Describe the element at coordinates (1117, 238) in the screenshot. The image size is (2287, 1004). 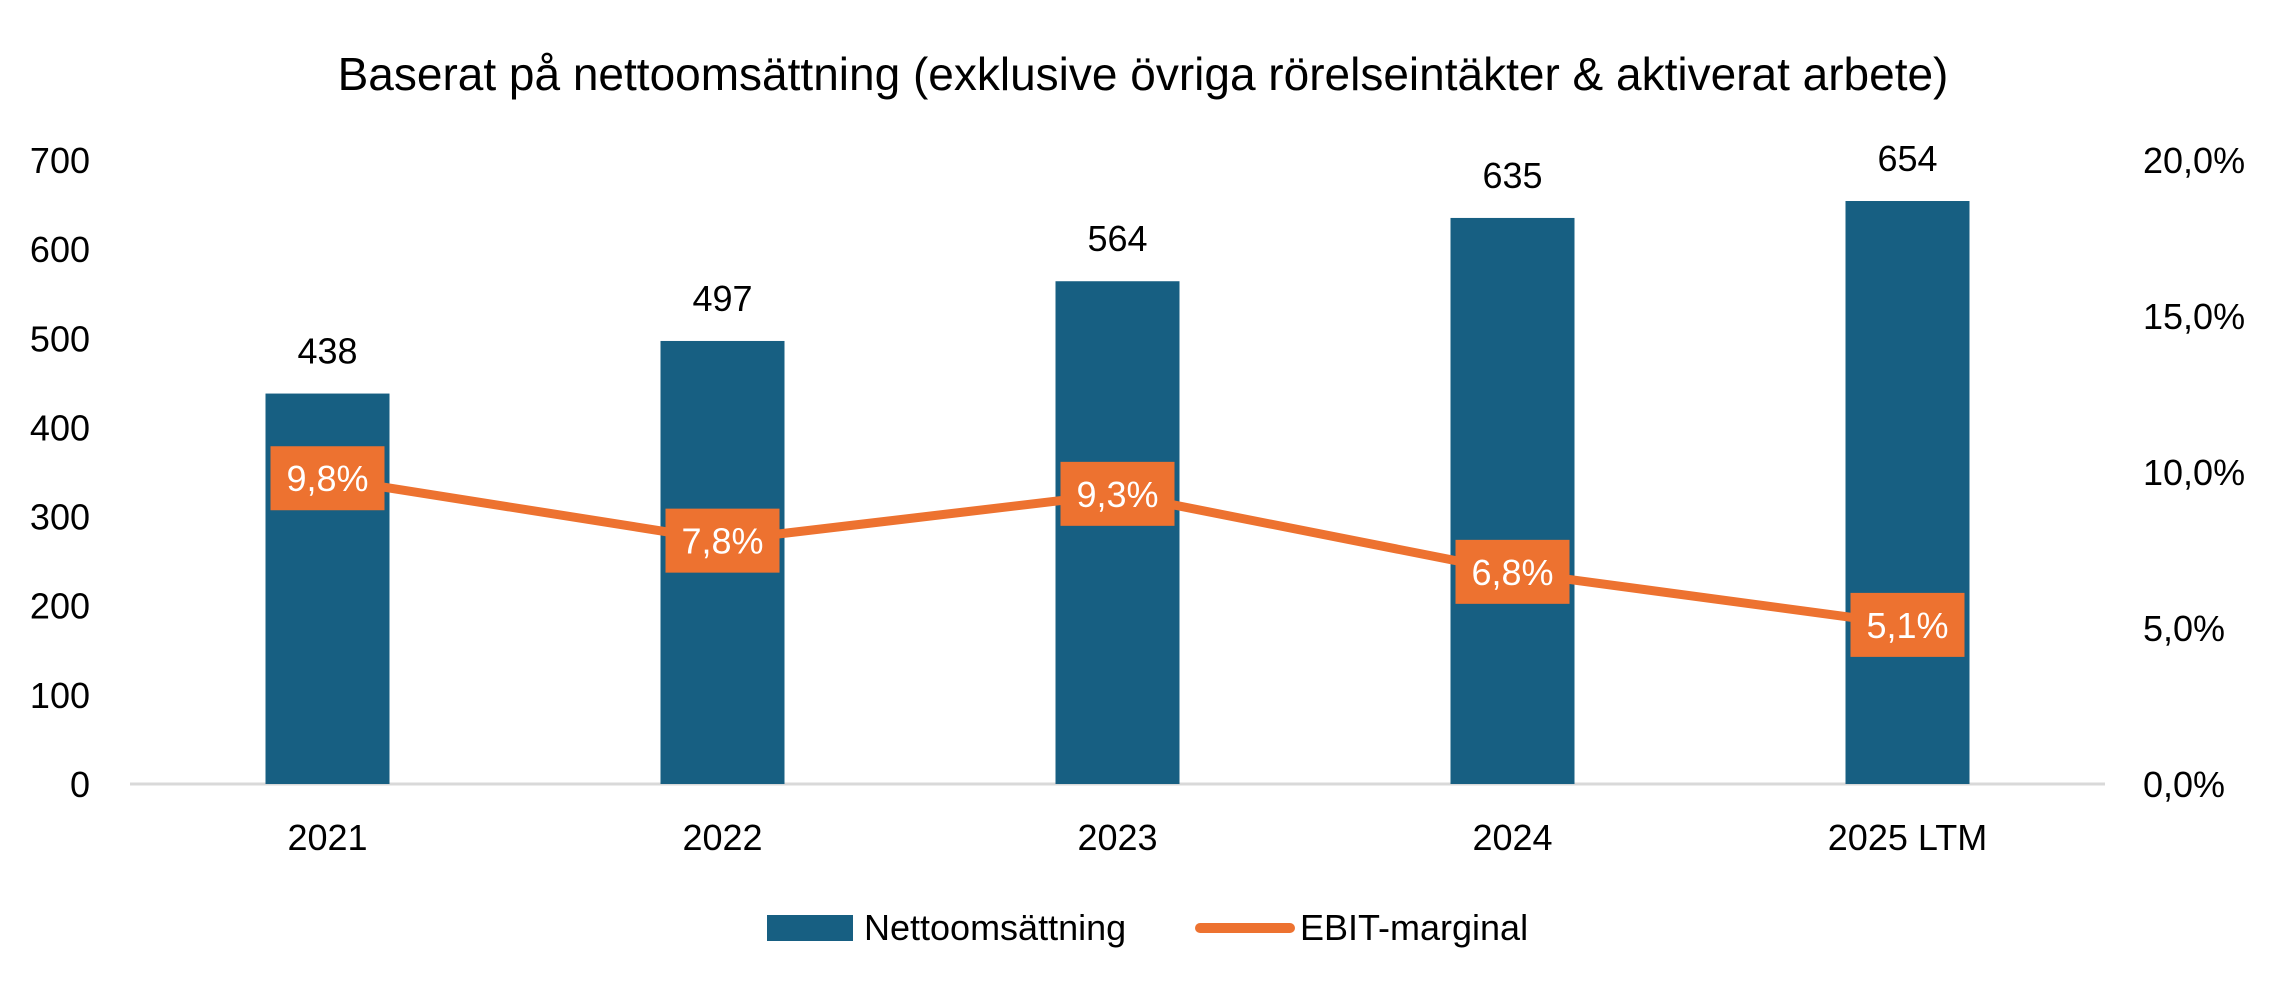
I see `bar-value-label: 564` at that location.